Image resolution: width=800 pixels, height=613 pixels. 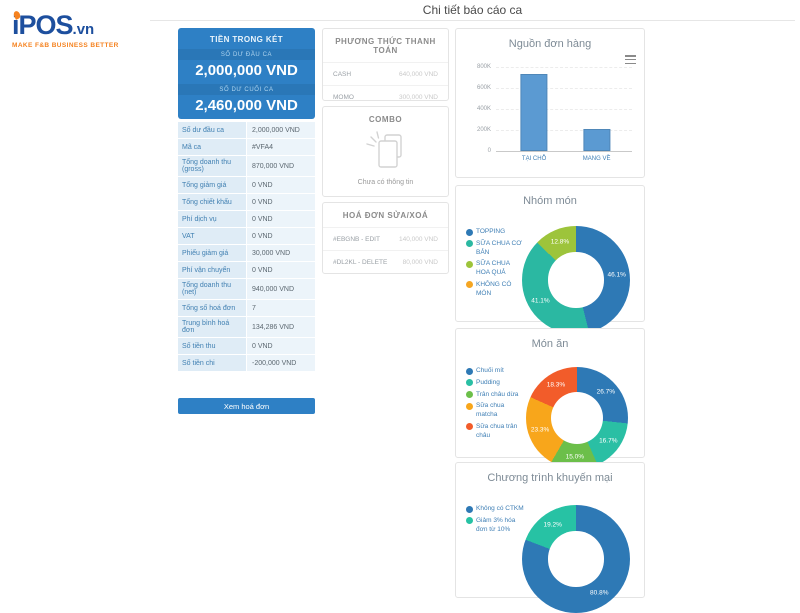 I want to click on table-row: VAT 0 VND, so click(x=246, y=236).